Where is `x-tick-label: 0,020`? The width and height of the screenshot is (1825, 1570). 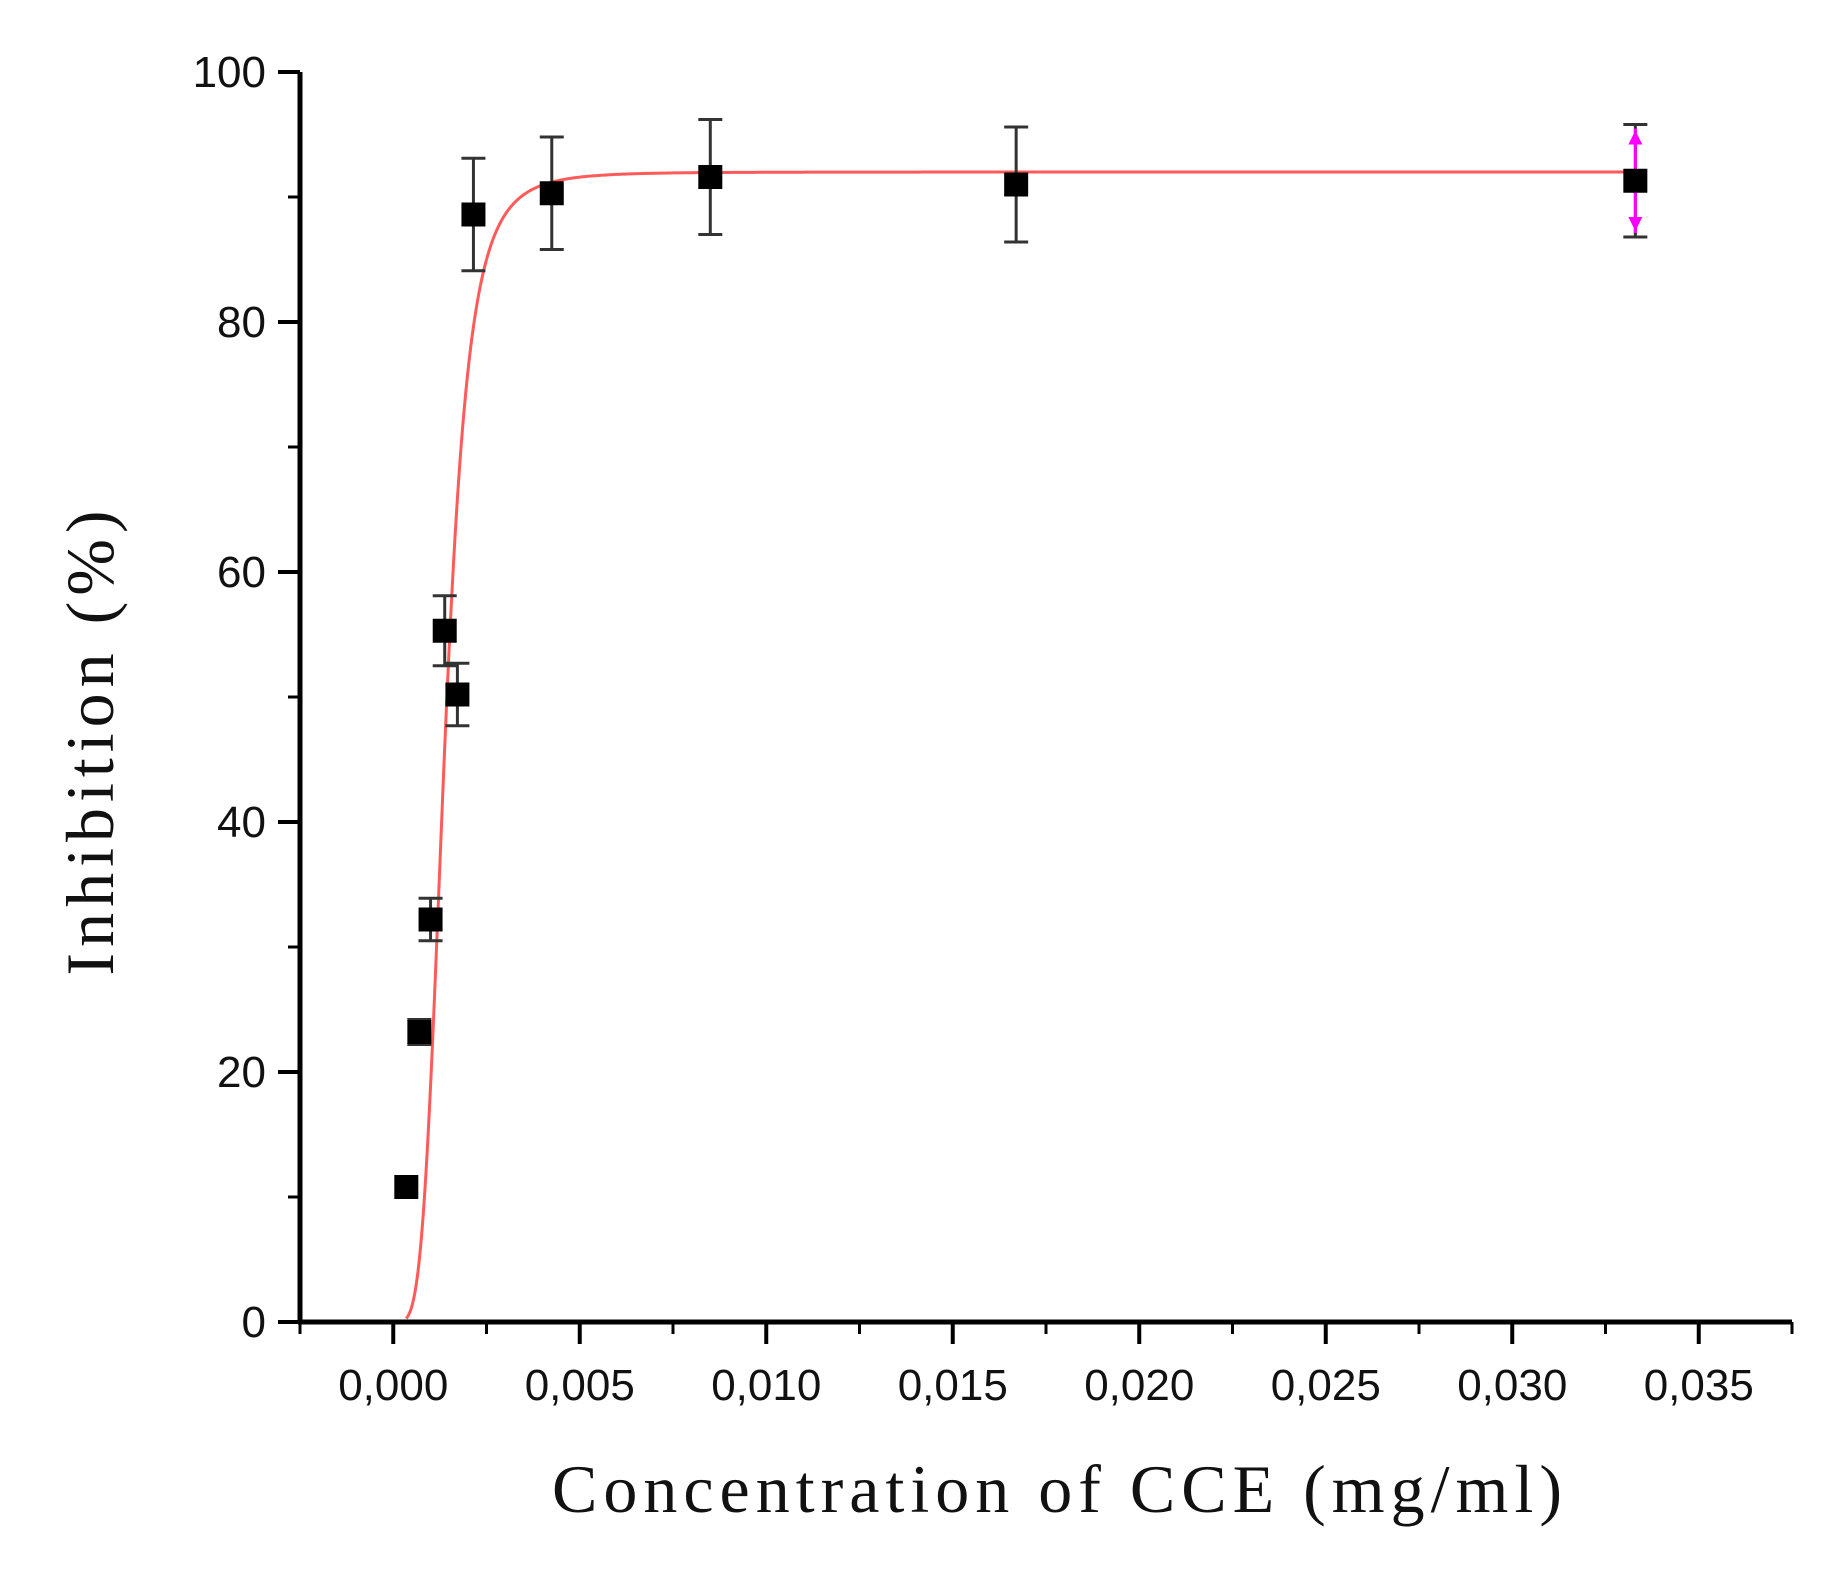
x-tick-label: 0,020 is located at coordinates (1139, 1385).